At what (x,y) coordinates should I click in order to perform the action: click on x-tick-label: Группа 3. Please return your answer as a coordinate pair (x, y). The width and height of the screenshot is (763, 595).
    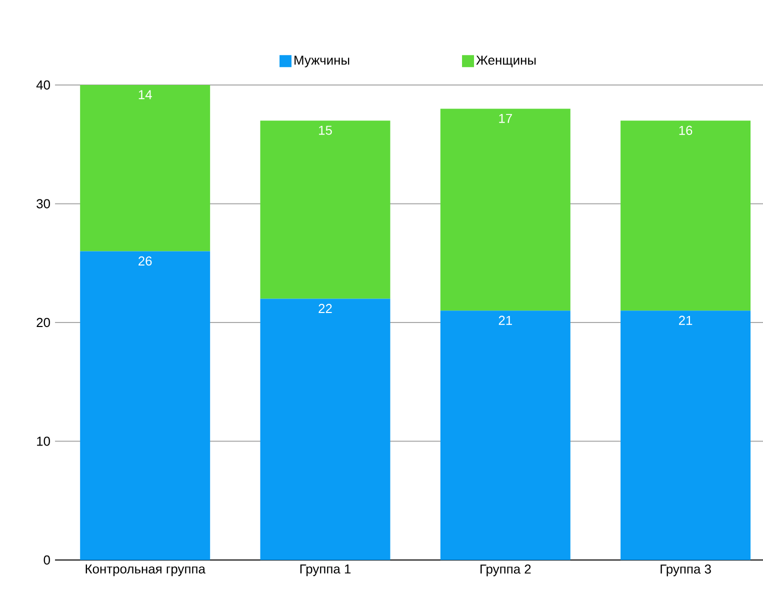
    Looking at the image, I should click on (685, 570).